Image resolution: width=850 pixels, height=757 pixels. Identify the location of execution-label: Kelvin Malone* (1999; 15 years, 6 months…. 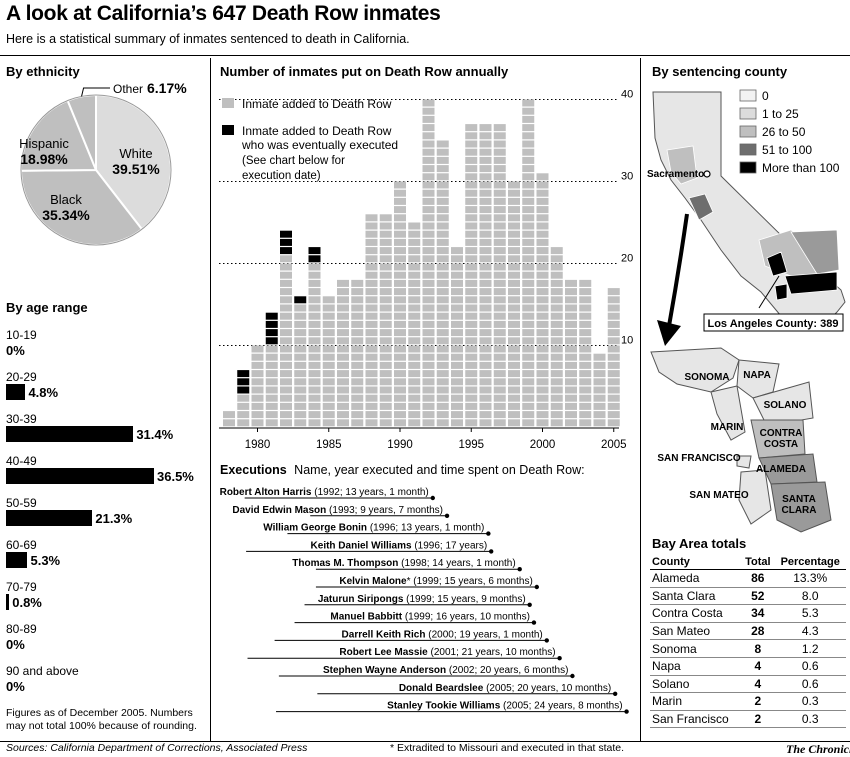
(435, 581).